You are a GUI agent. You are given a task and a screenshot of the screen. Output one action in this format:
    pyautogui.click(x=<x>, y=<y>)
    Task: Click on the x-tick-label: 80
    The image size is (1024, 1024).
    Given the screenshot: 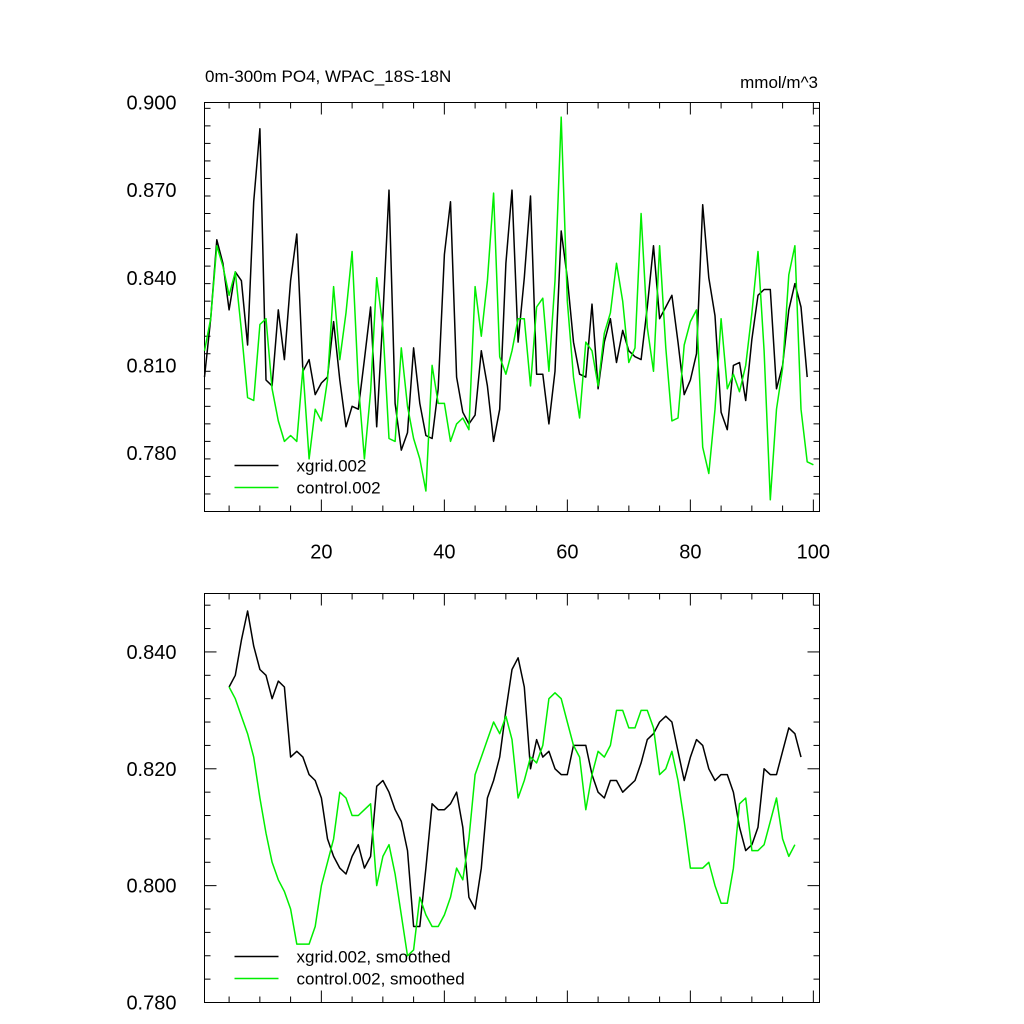 What is the action you would take?
    pyautogui.click(x=690, y=553)
    